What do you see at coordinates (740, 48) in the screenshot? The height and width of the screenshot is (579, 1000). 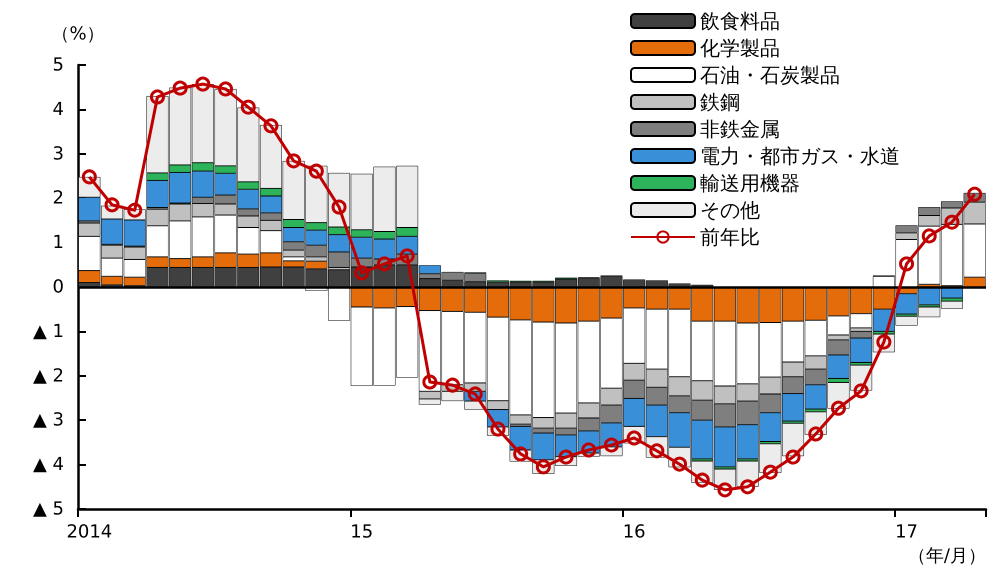 I see `legend-label: 化学製品` at bounding box center [740, 48].